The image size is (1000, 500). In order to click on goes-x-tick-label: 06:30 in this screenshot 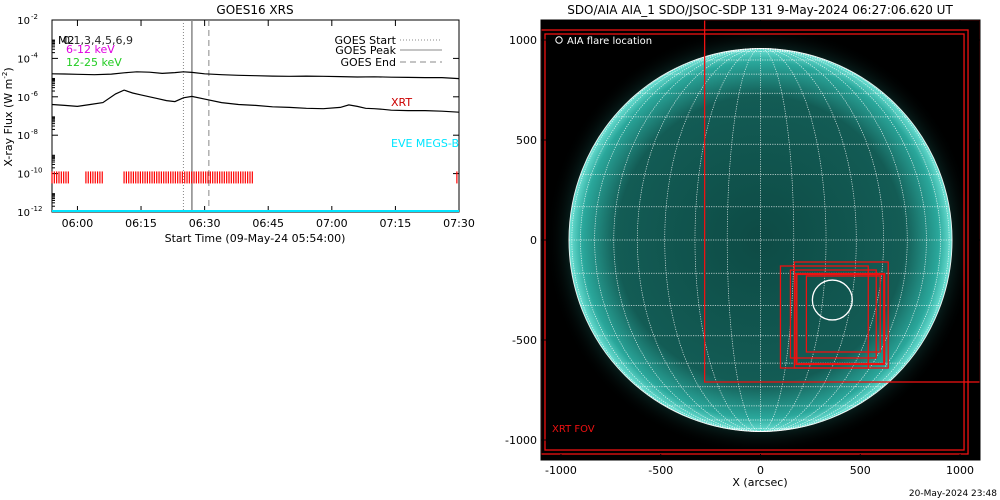, I will do `click(205, 223)`.